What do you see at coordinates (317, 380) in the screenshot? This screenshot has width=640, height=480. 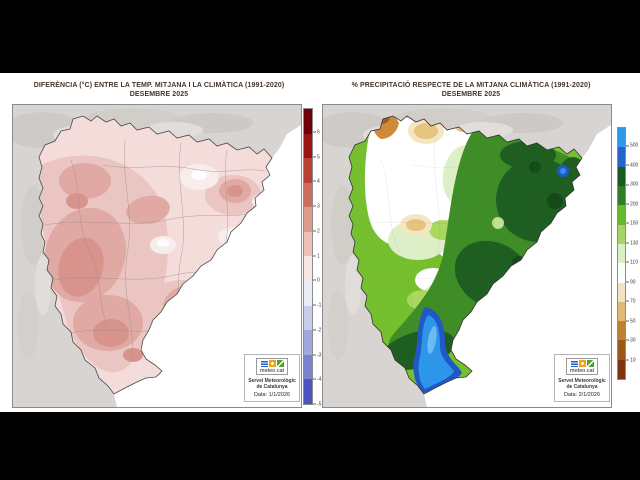 I see `colorbar-tick-label: -4` at bounding box center [317, 380].